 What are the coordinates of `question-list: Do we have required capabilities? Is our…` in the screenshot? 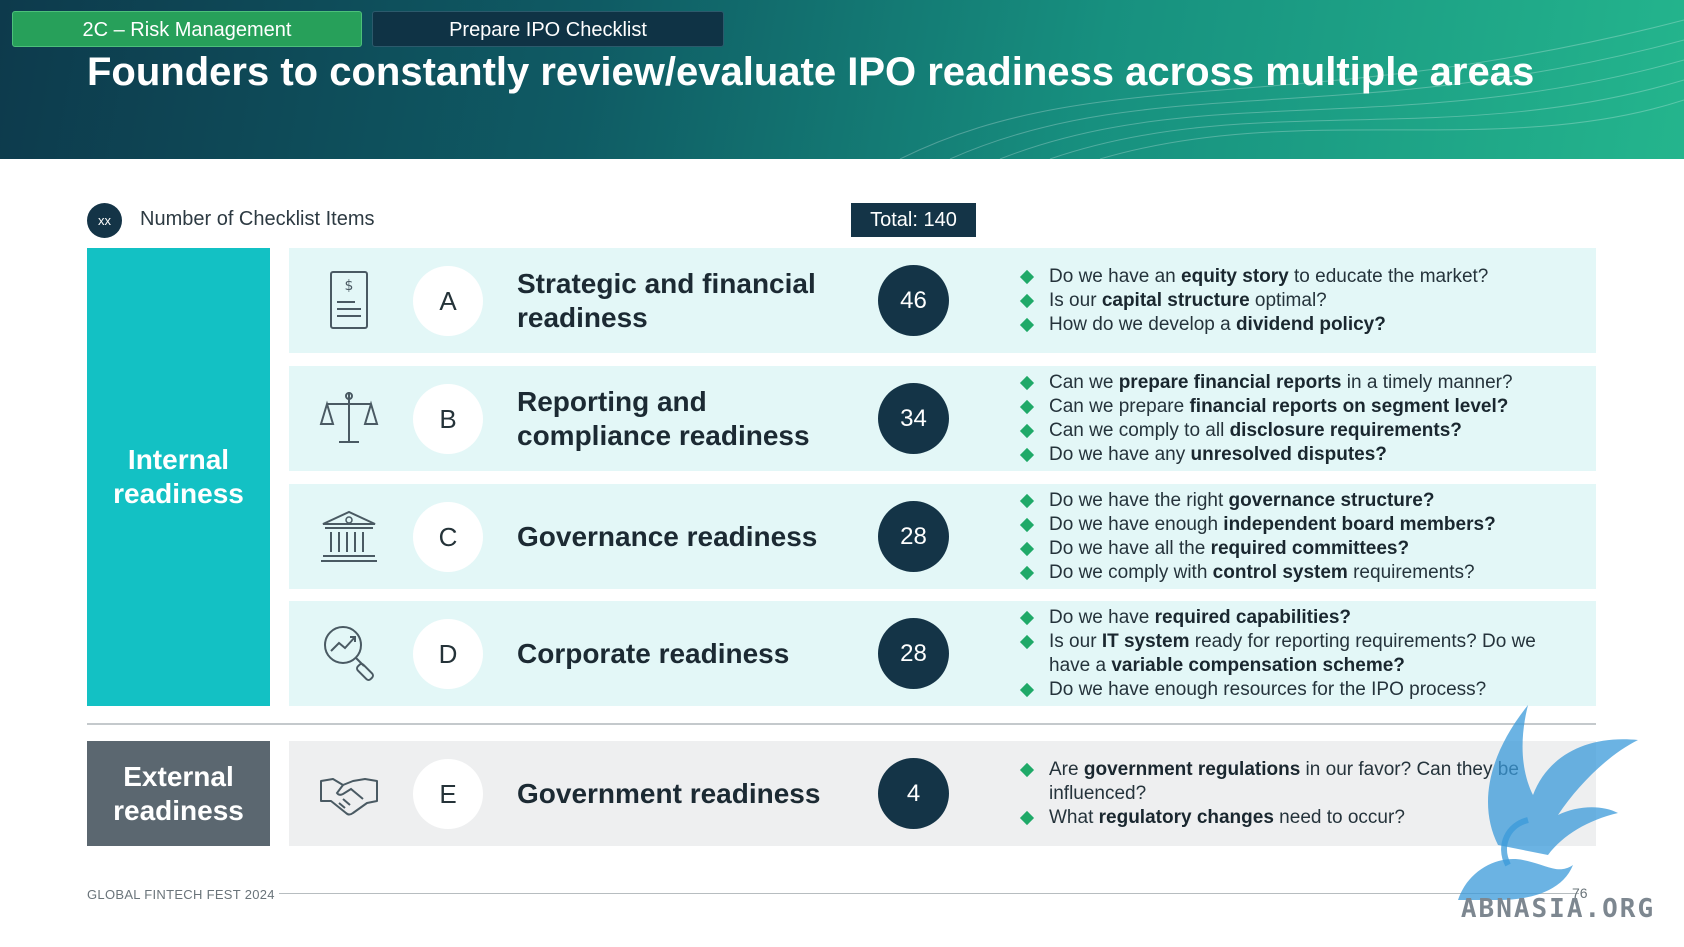 It's located at (1299, 653).